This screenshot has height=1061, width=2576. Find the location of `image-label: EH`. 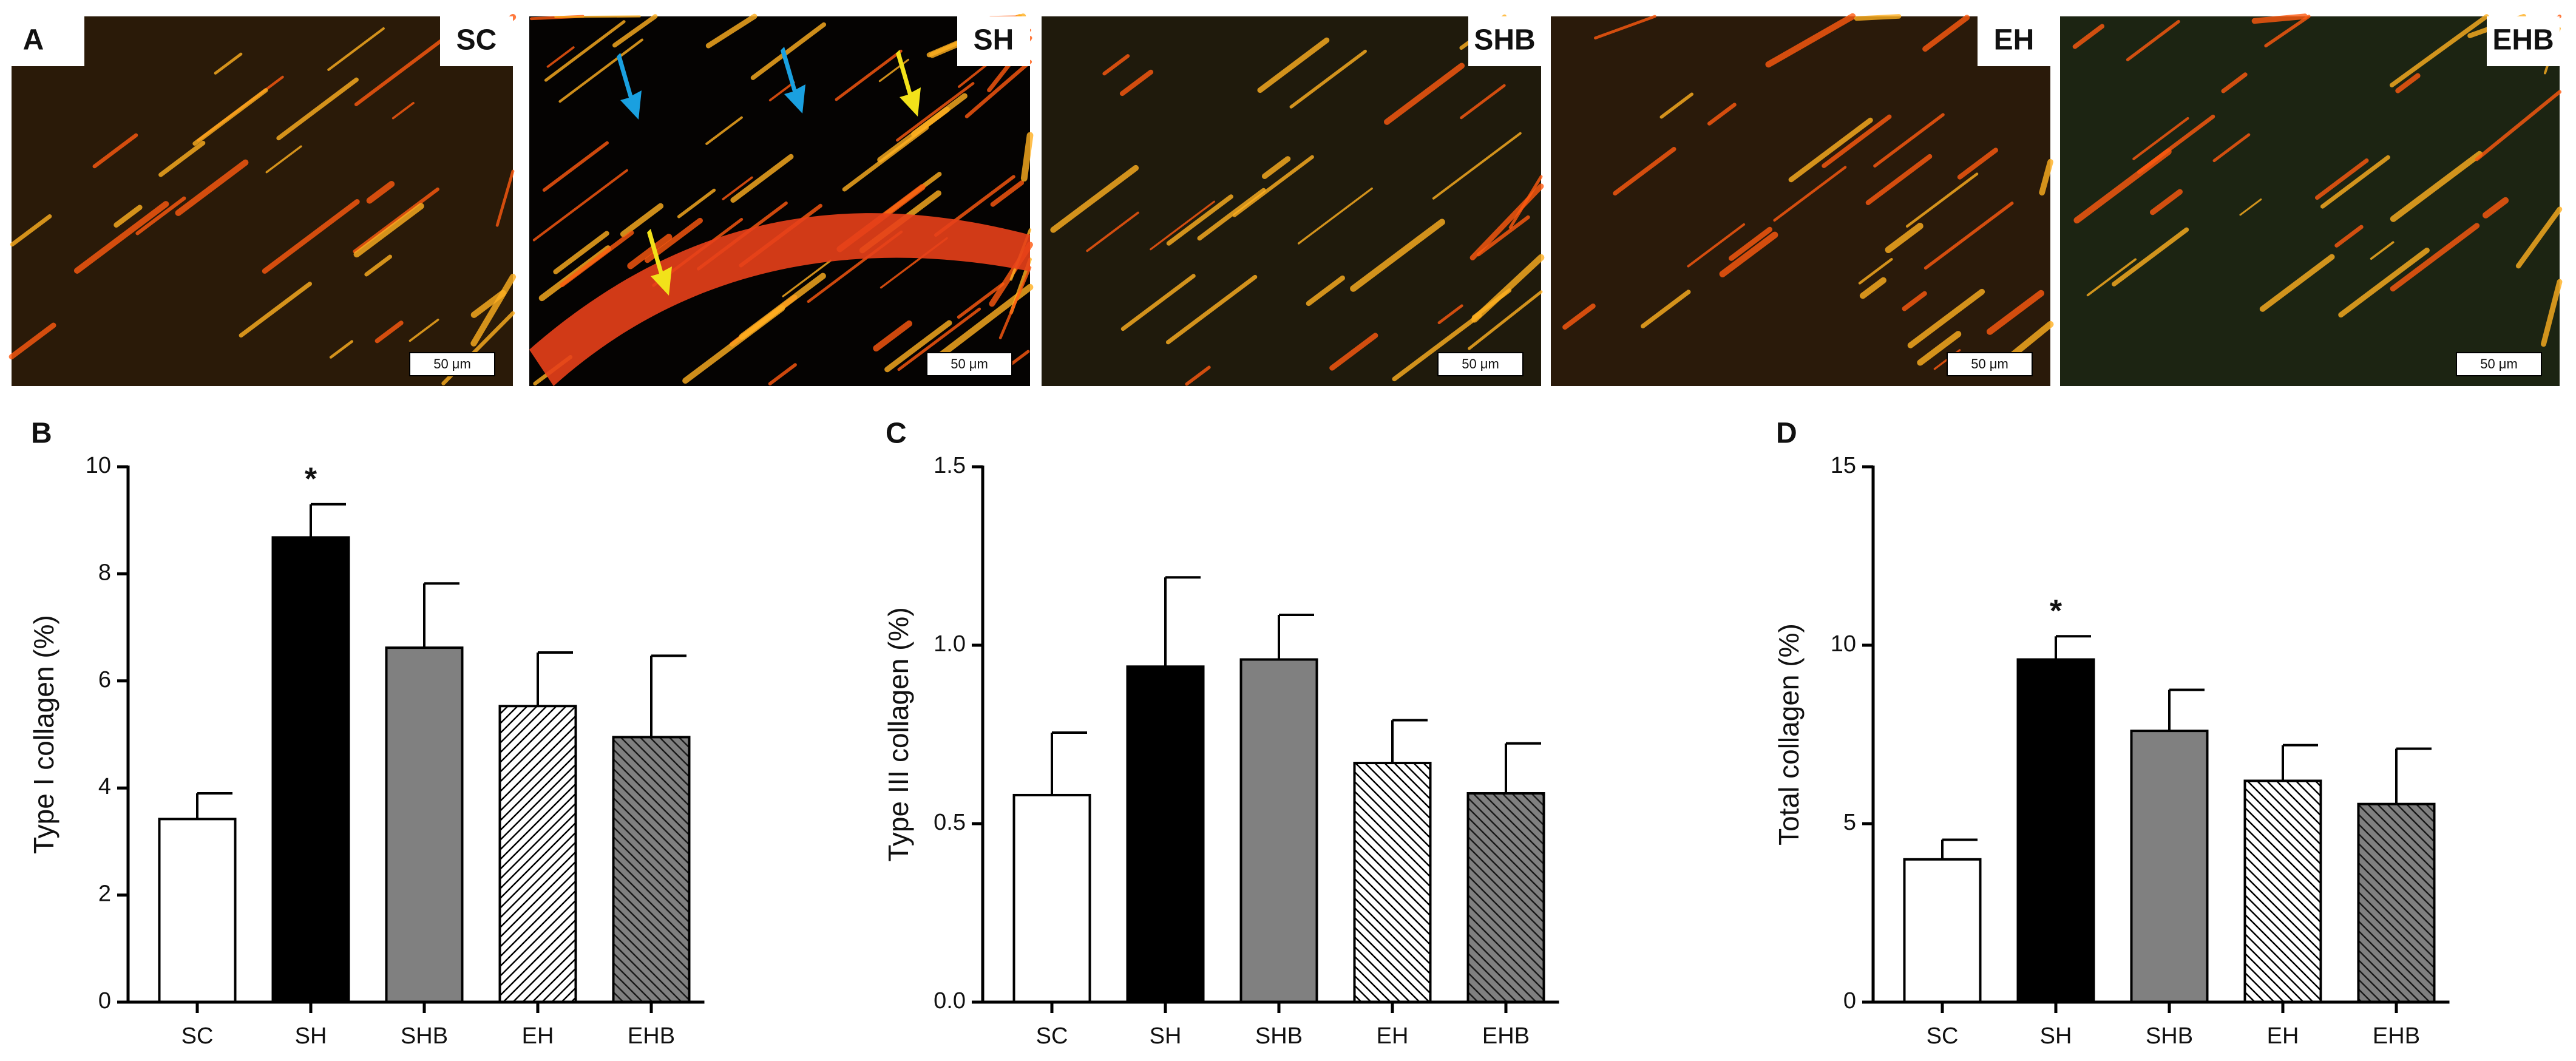

image-label: EH is located at coordinates (2015, 40).